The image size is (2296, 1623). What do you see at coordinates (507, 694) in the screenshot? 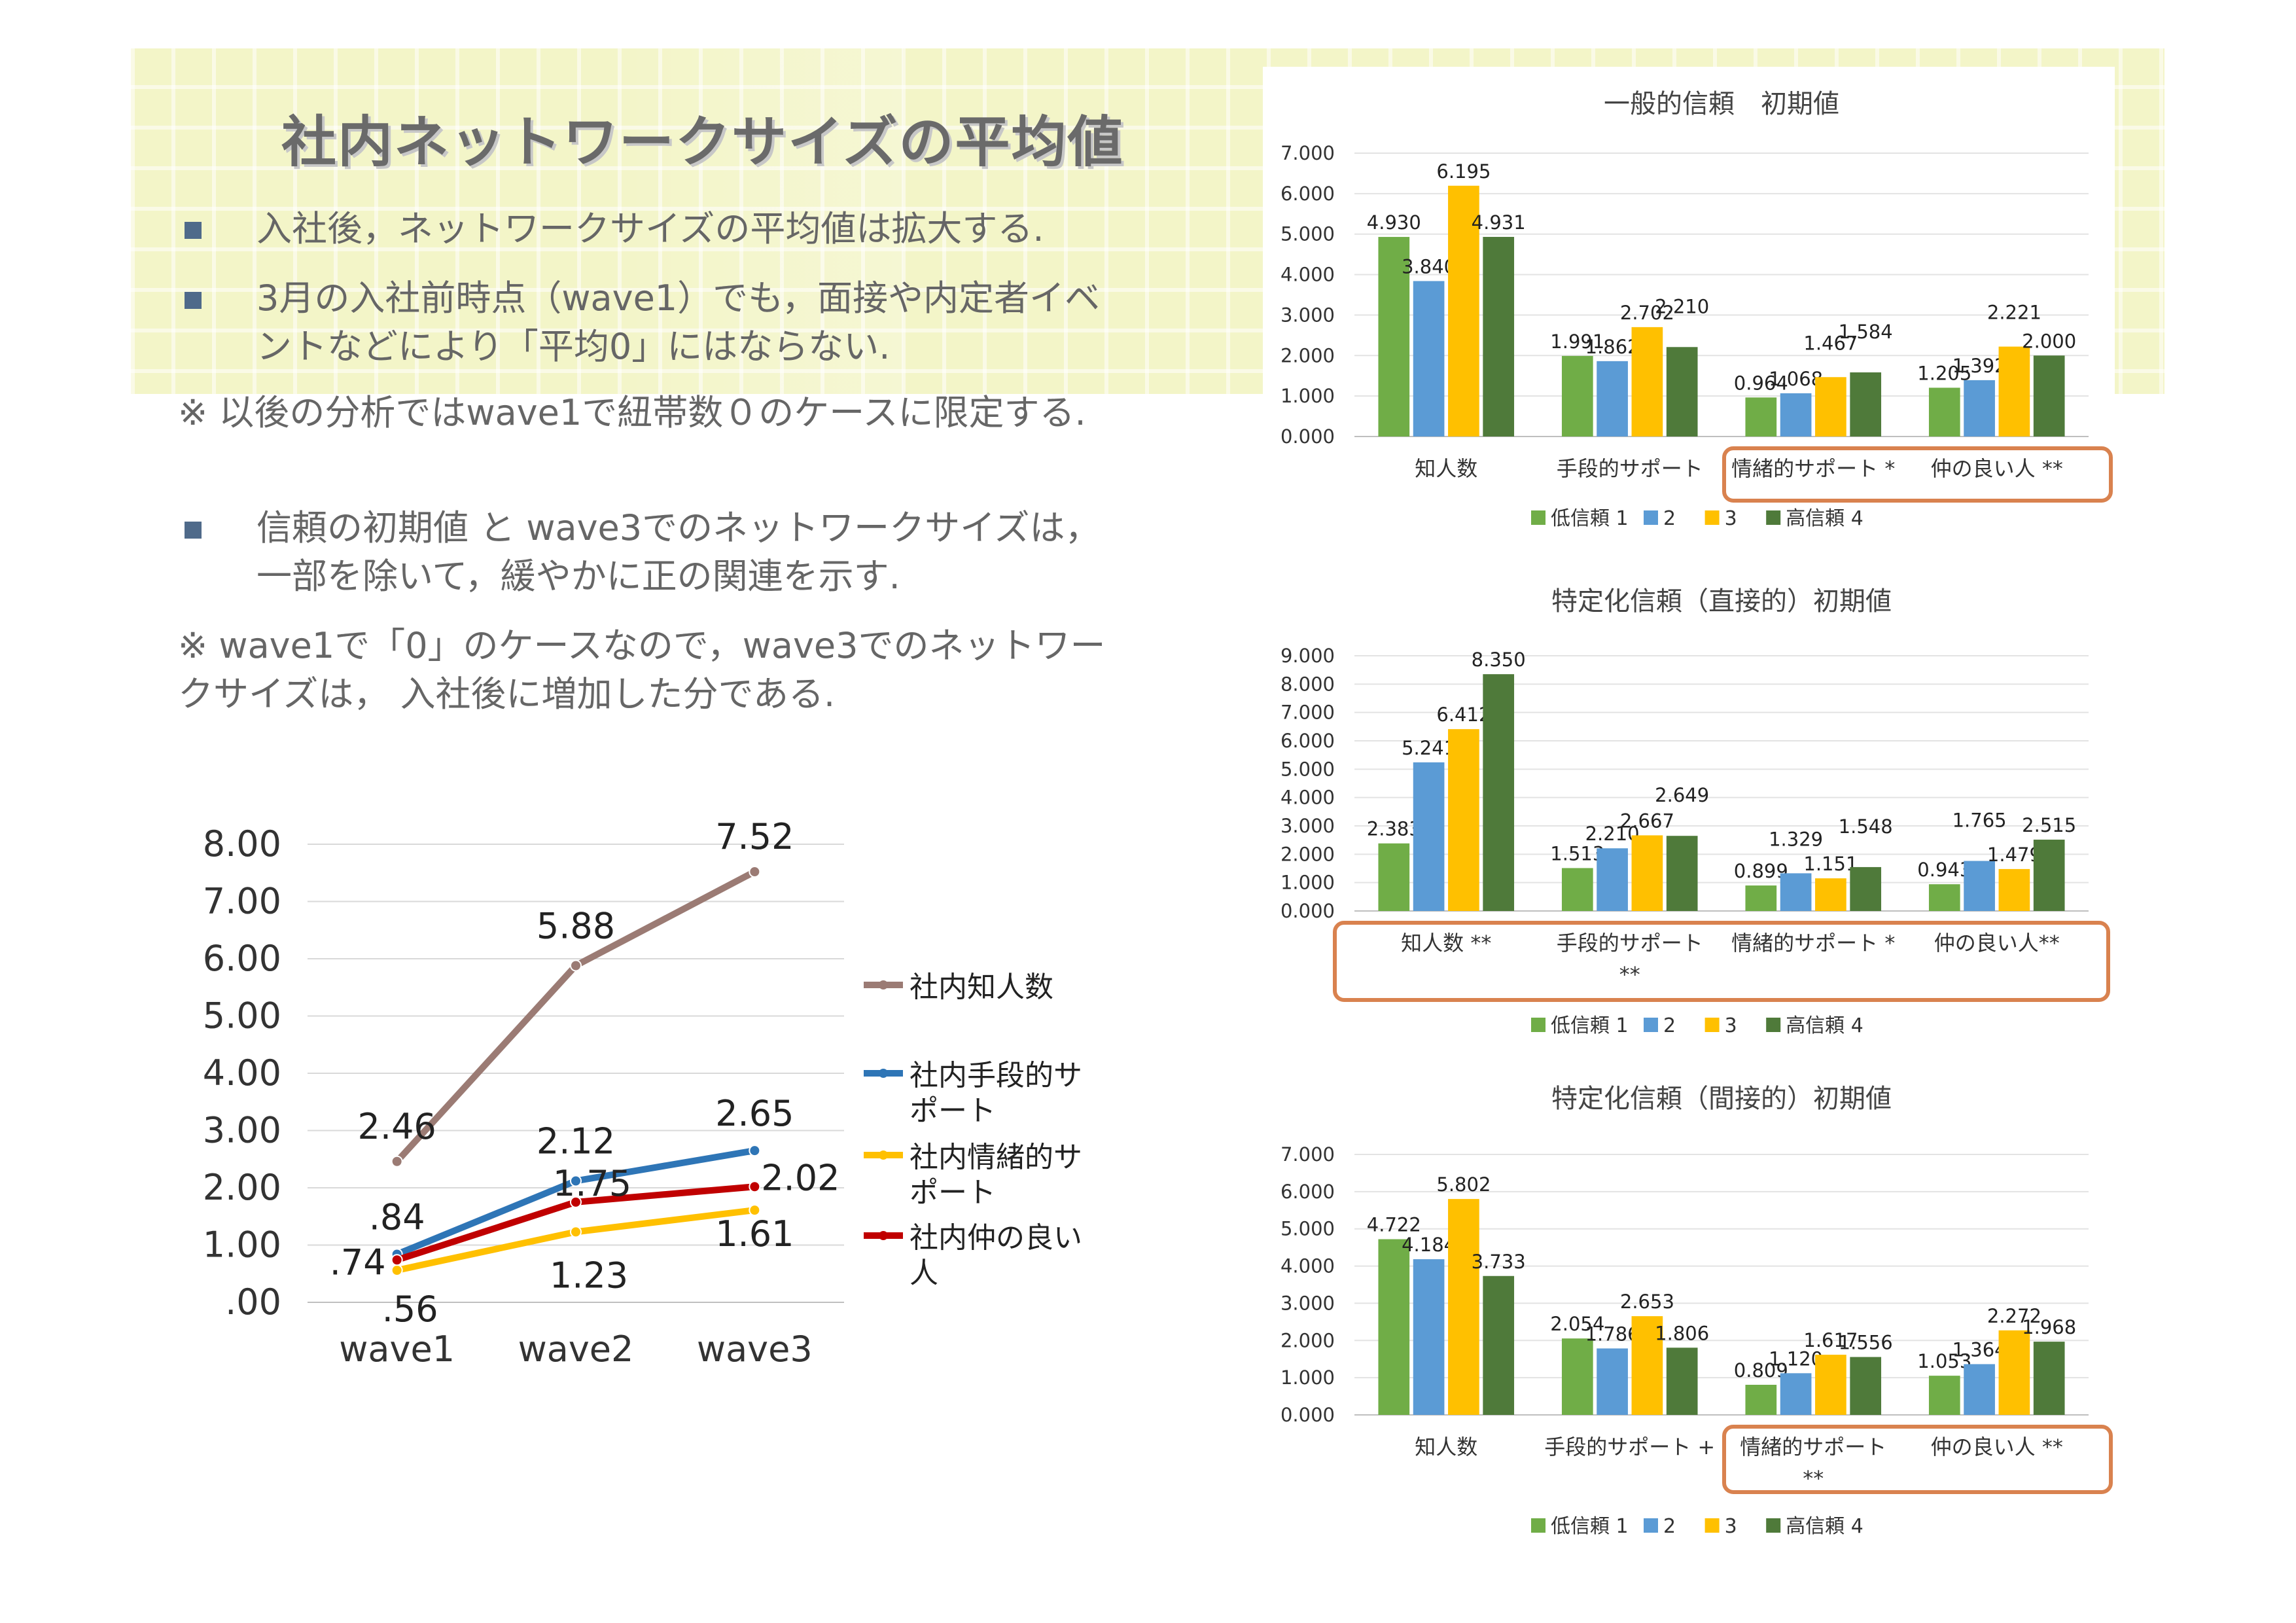
I see `note-line: クサイズは， 入社後に増加した分である.` at bounding box center [507, 694].